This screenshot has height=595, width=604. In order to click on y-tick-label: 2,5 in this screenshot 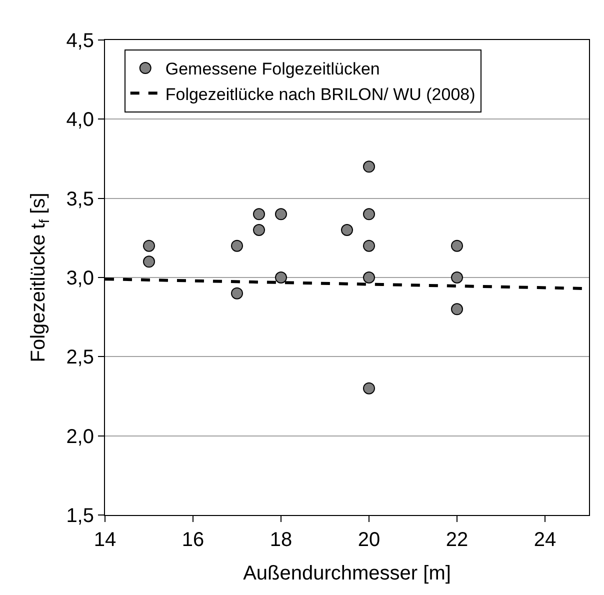, I will do `click(80, 357)`.